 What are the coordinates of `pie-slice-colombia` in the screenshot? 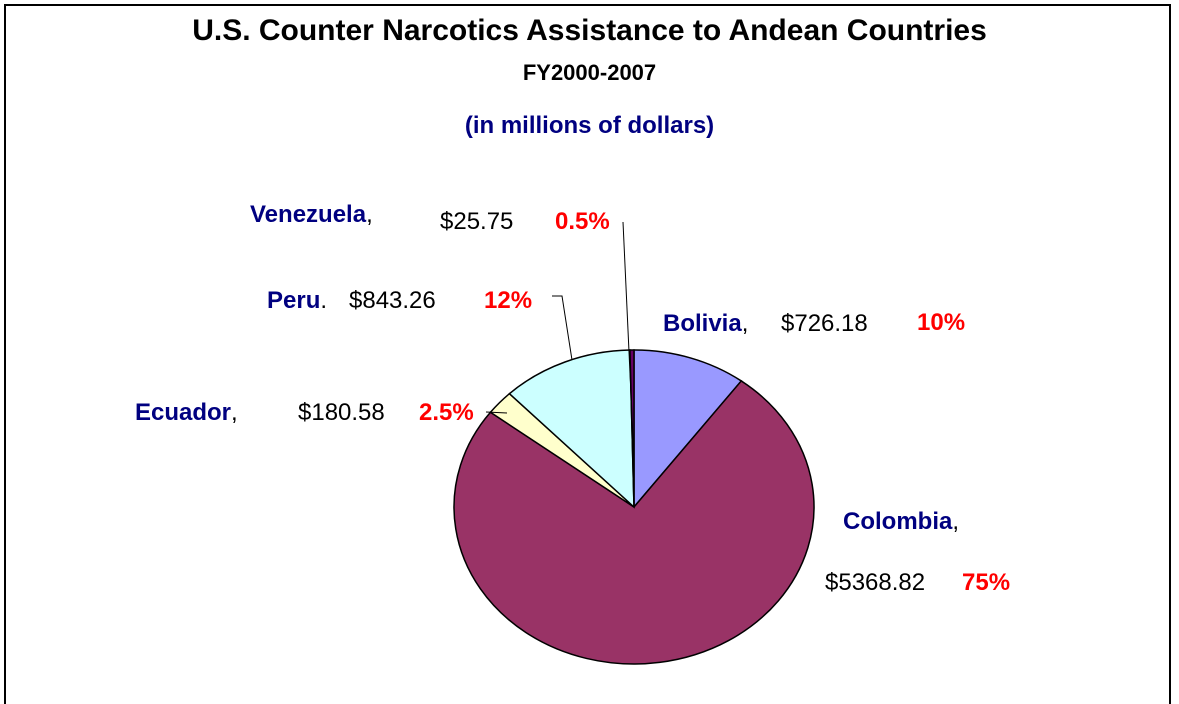 It's located at (634, 522).